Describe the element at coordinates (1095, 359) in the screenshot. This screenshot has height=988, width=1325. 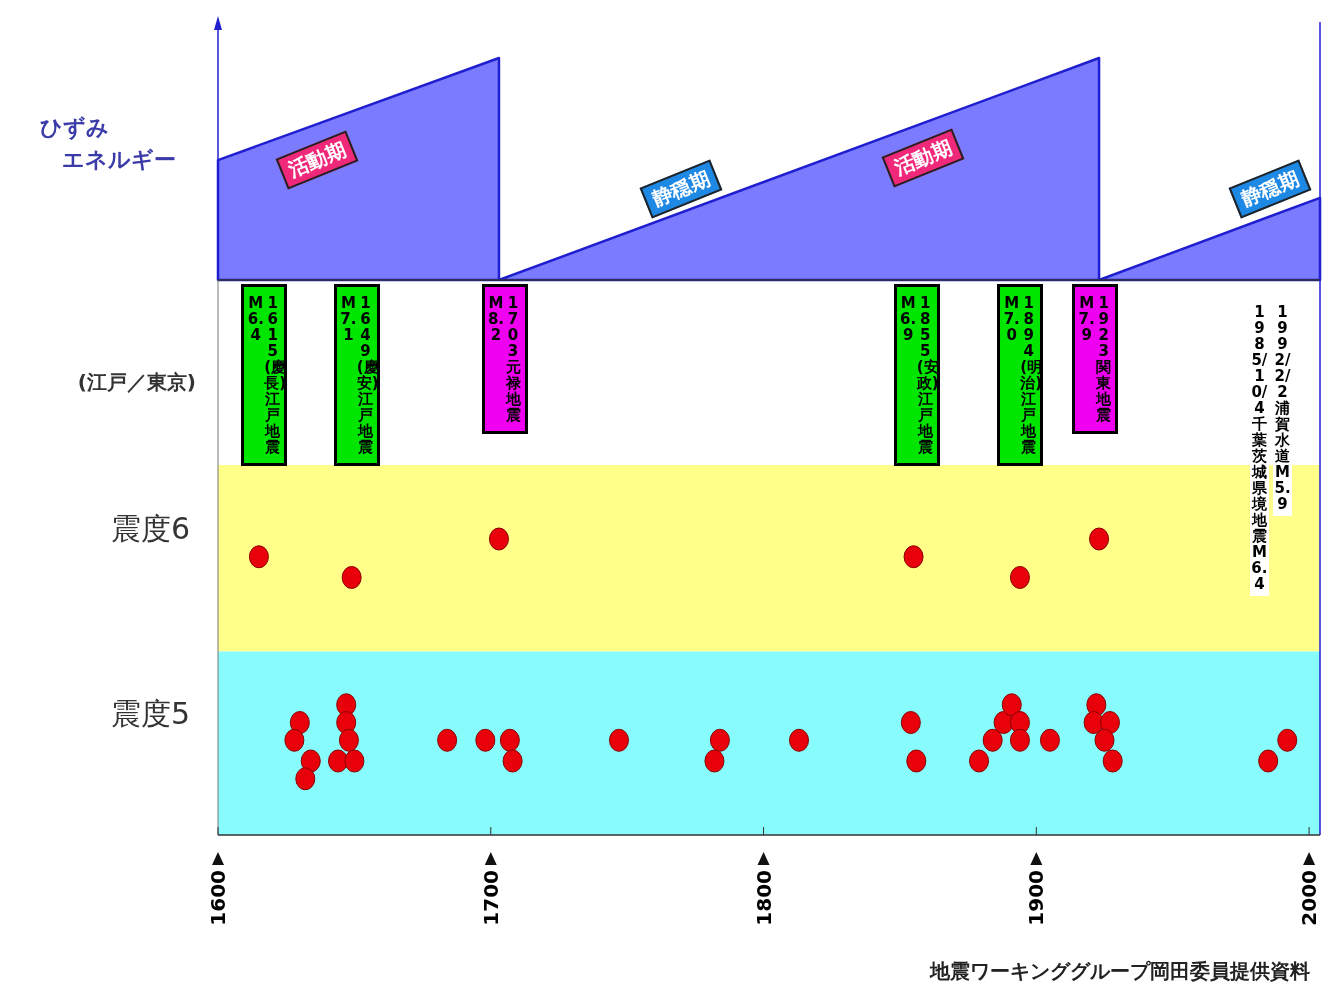
I see `text: 1923 関東地震 M7.9` at that location.